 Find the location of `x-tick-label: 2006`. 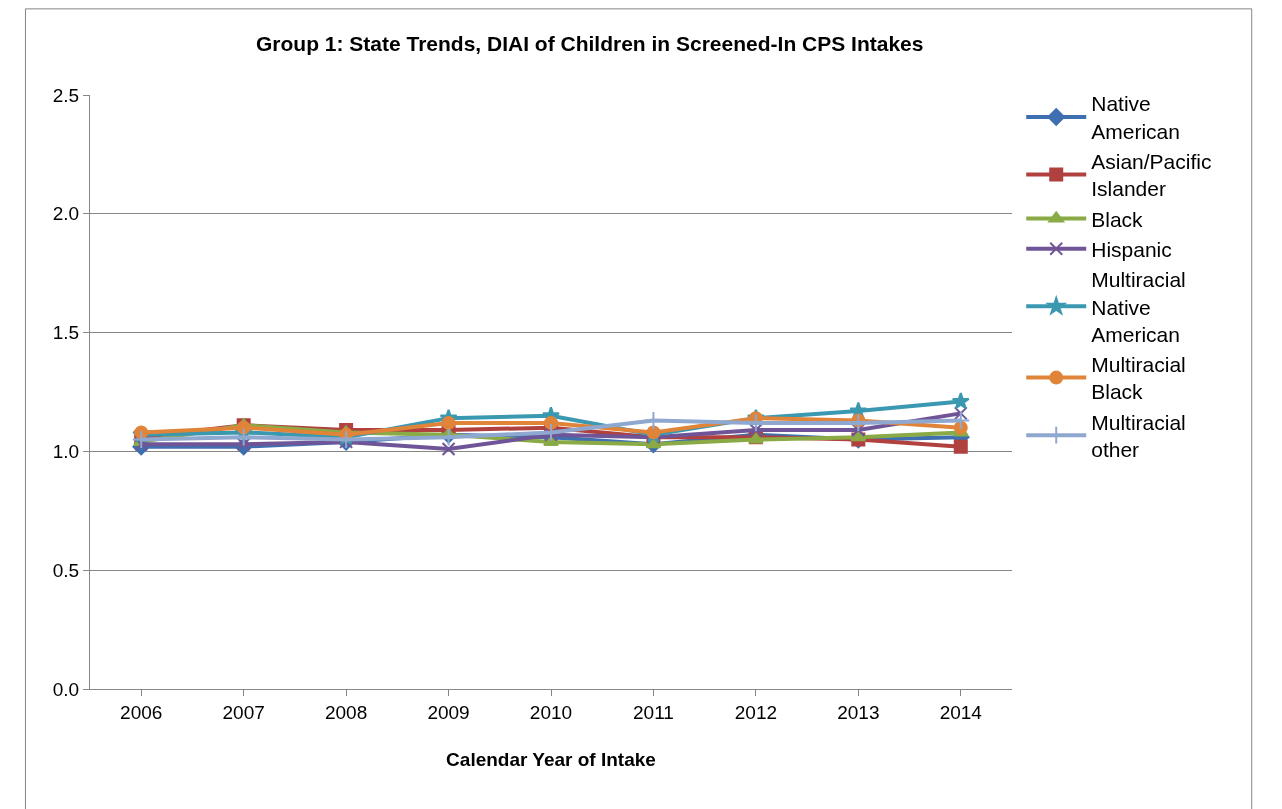

x-tick-label: 2006 is located at coordinates (141, 712).